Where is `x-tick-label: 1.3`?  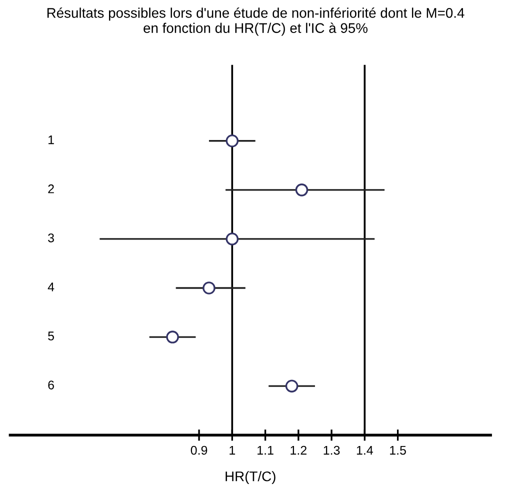
x-tick-label: 1.3 is located at coordinates (332, 450).